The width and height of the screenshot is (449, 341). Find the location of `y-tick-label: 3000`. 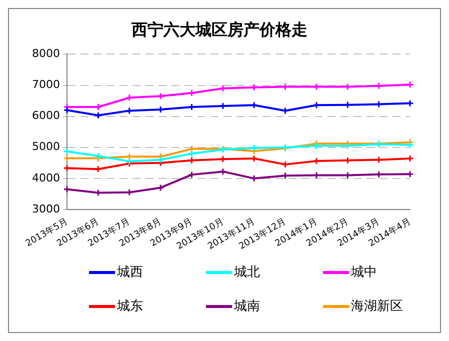

y-tick-label: 3000 is located at coordinates (46, 209).